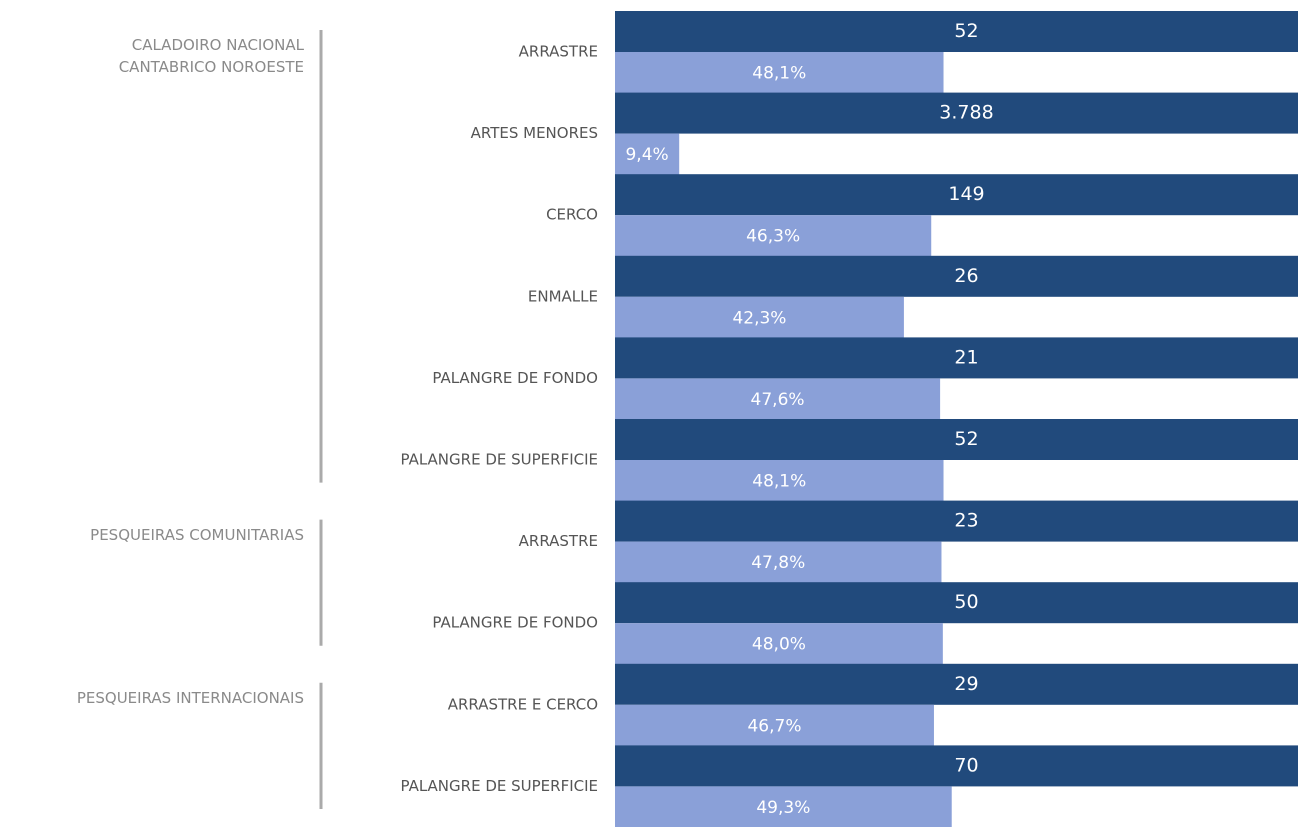  I want to click on group-label: PESQUEIRAS COMUNITARIAS, so click(152, 535).